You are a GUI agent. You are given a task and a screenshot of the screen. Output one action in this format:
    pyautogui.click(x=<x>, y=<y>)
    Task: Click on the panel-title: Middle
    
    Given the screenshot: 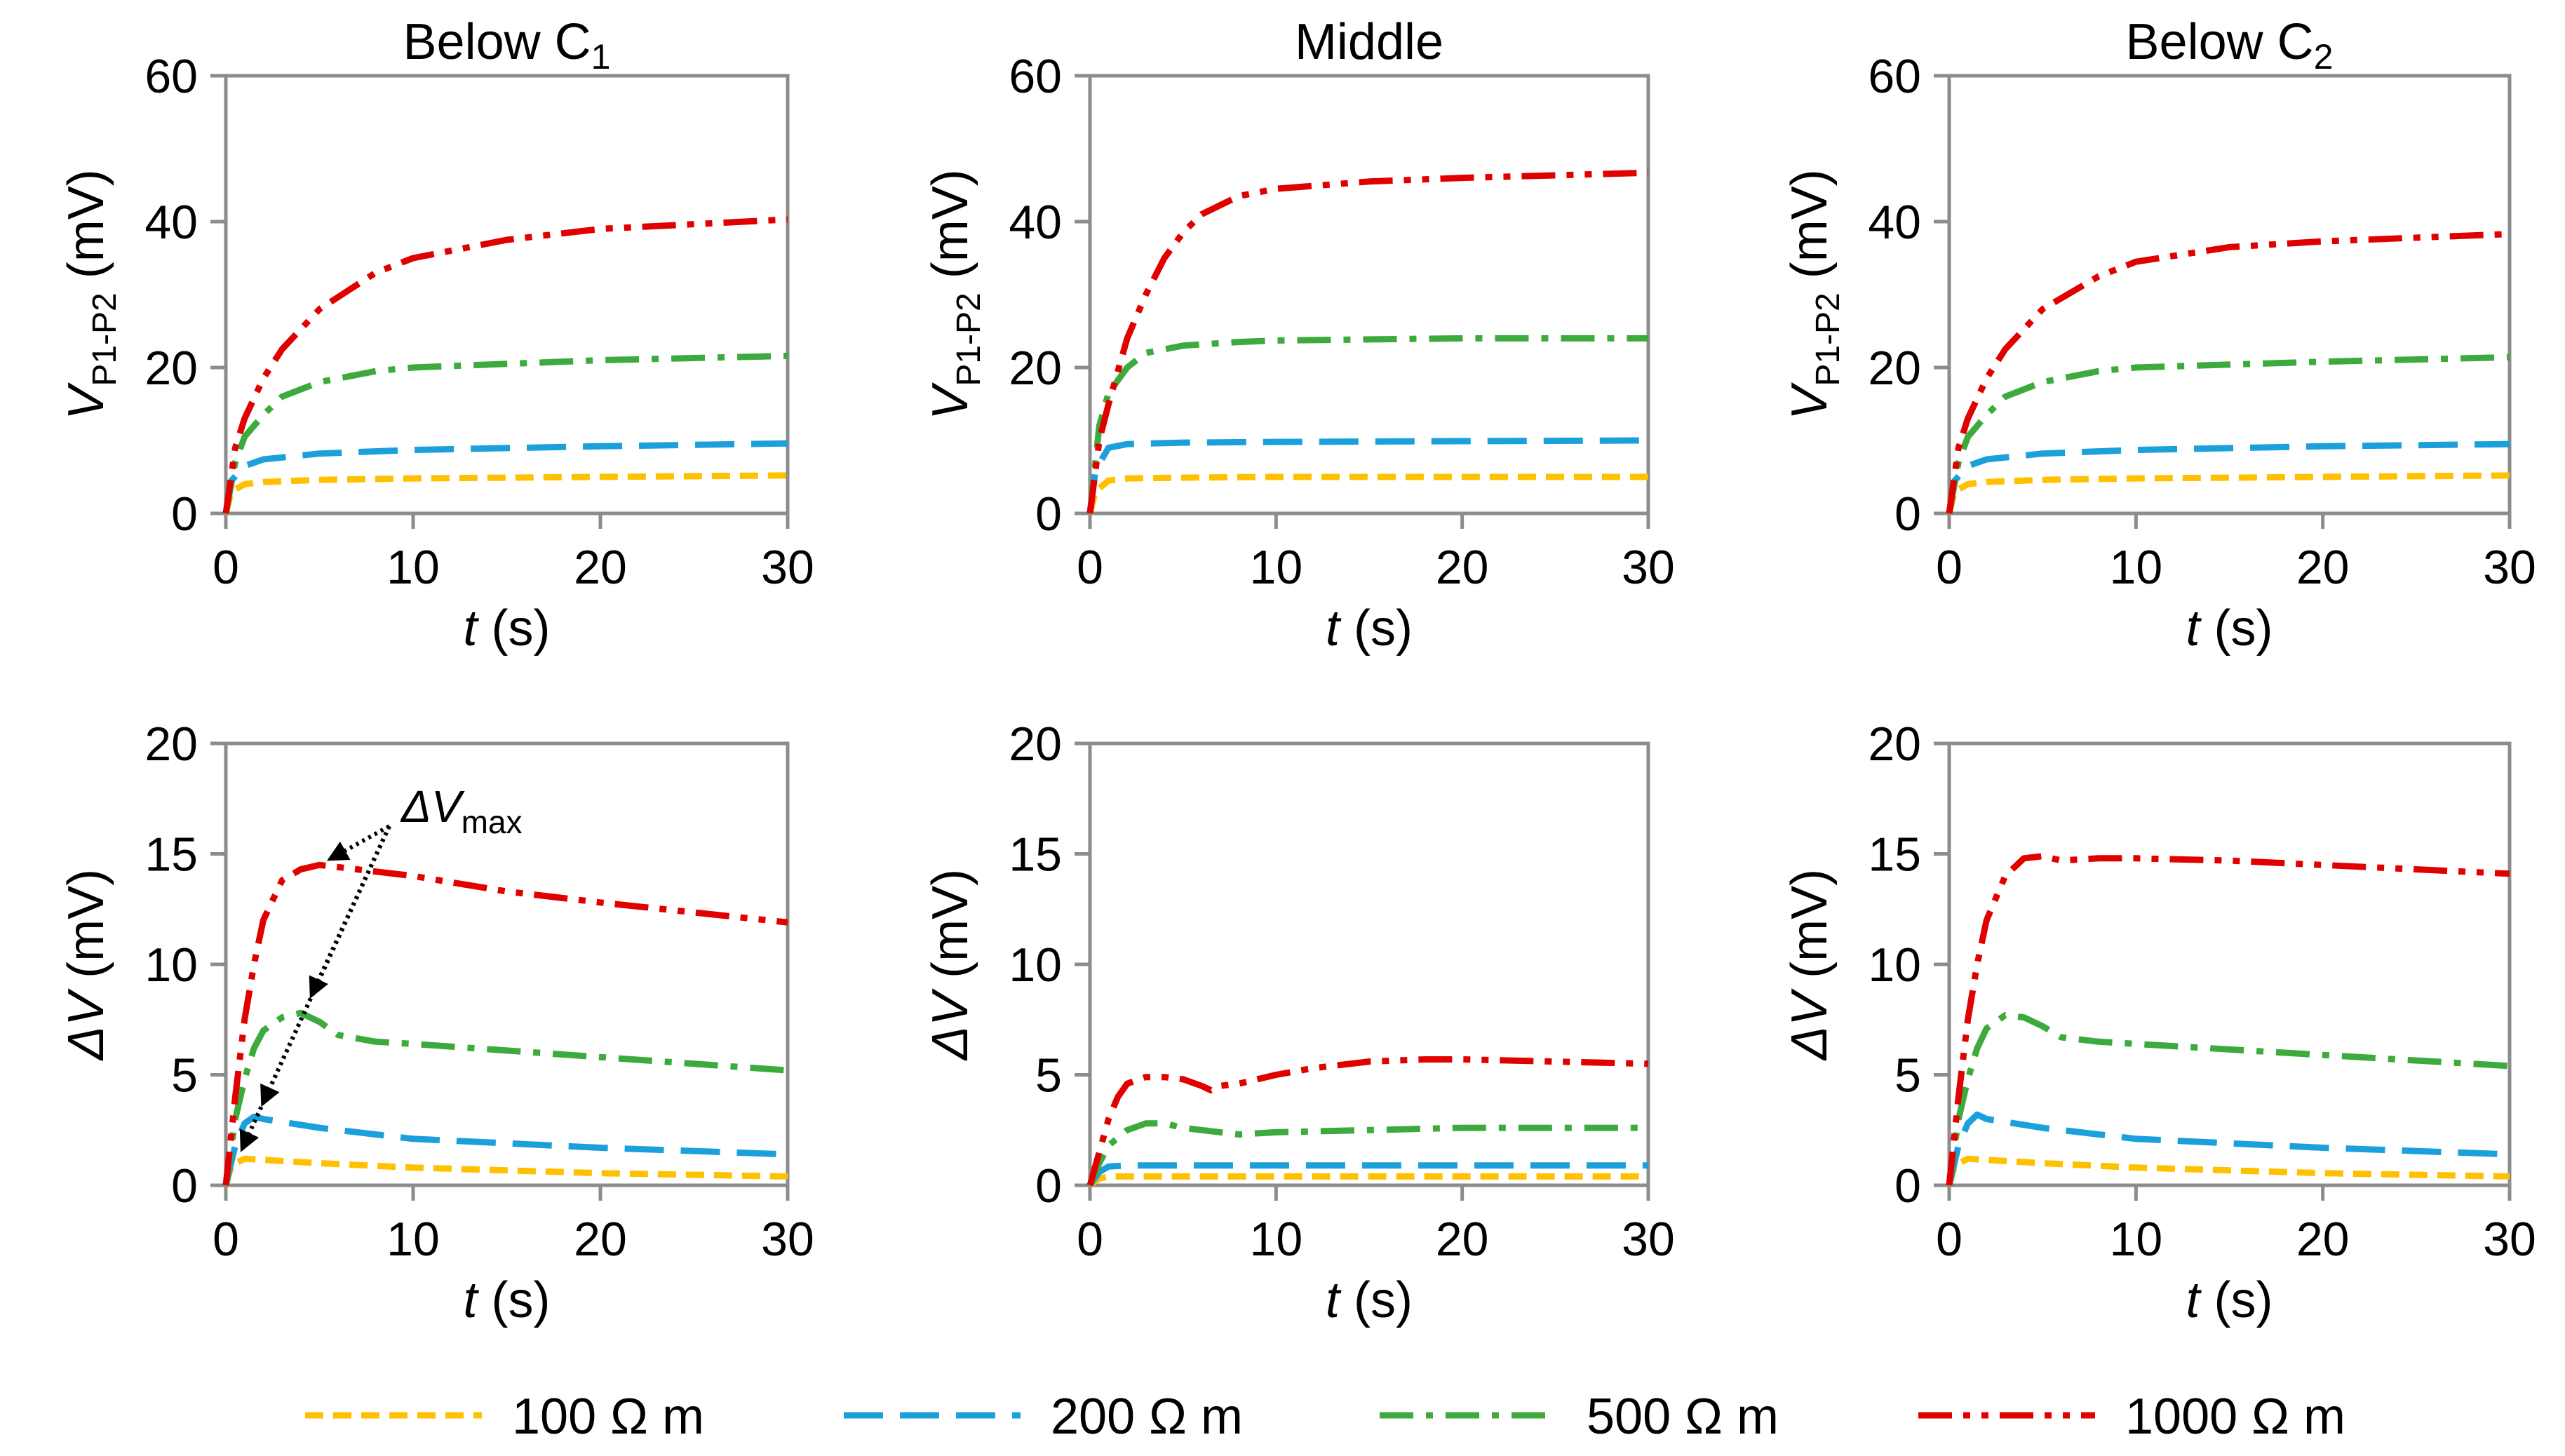 What is the action you would take?
    pyautogui.click(x=1369, y=42)
    